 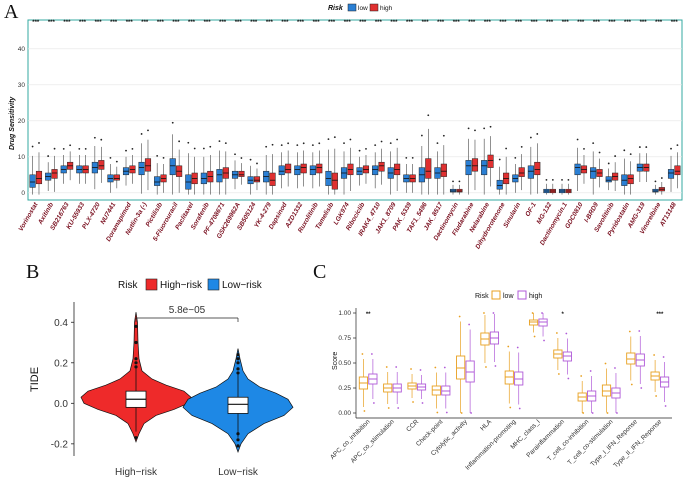 I want to click on panel-c-y-tick: 0.50, so click(x=344, y=363).